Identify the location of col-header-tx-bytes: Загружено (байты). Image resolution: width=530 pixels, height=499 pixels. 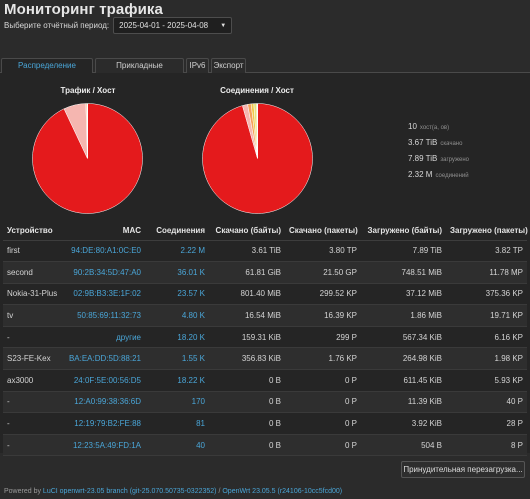
(403, 231).